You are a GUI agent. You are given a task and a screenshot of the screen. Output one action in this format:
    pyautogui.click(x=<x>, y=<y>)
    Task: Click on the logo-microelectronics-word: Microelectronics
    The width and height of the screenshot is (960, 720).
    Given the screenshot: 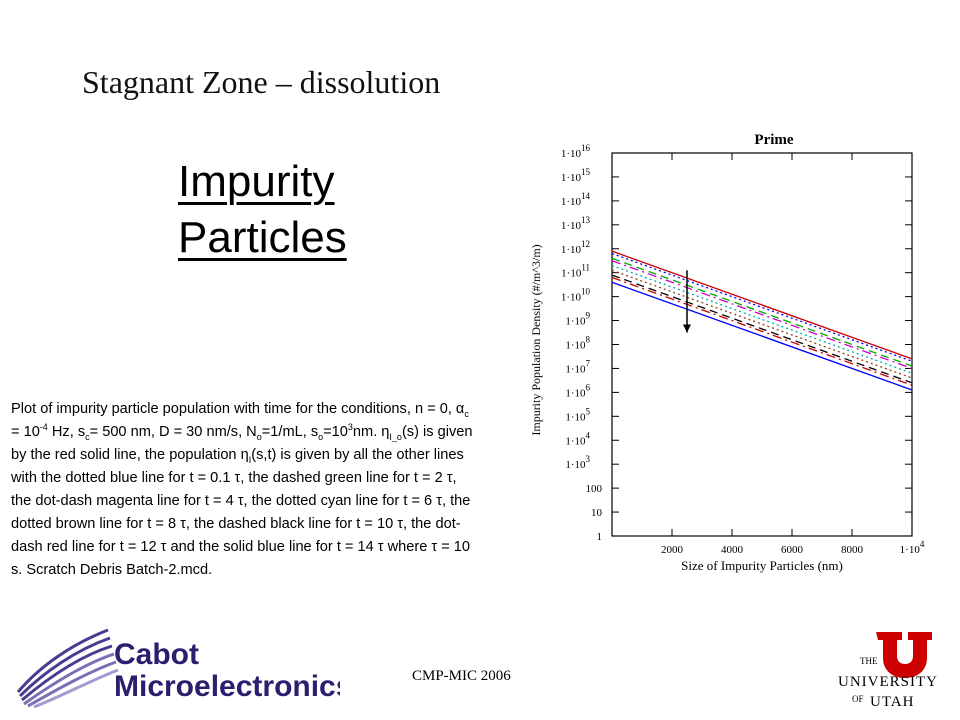 What is the action you would take?
    pyautogui.click(x=227, y=686)
    